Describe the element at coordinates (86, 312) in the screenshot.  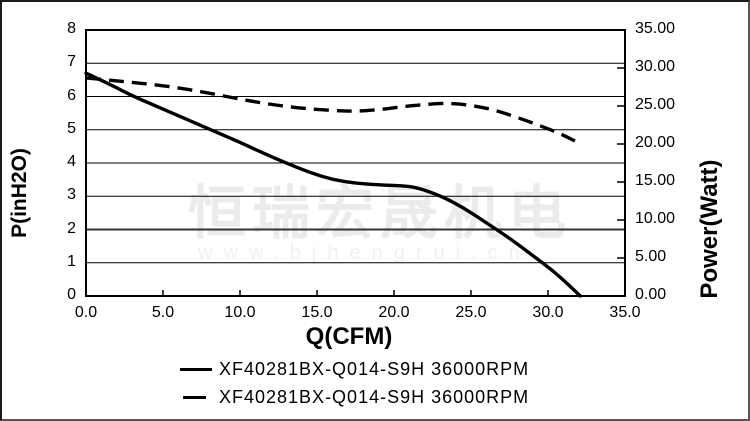
I see `x-tick-label: 0.0` at that location.